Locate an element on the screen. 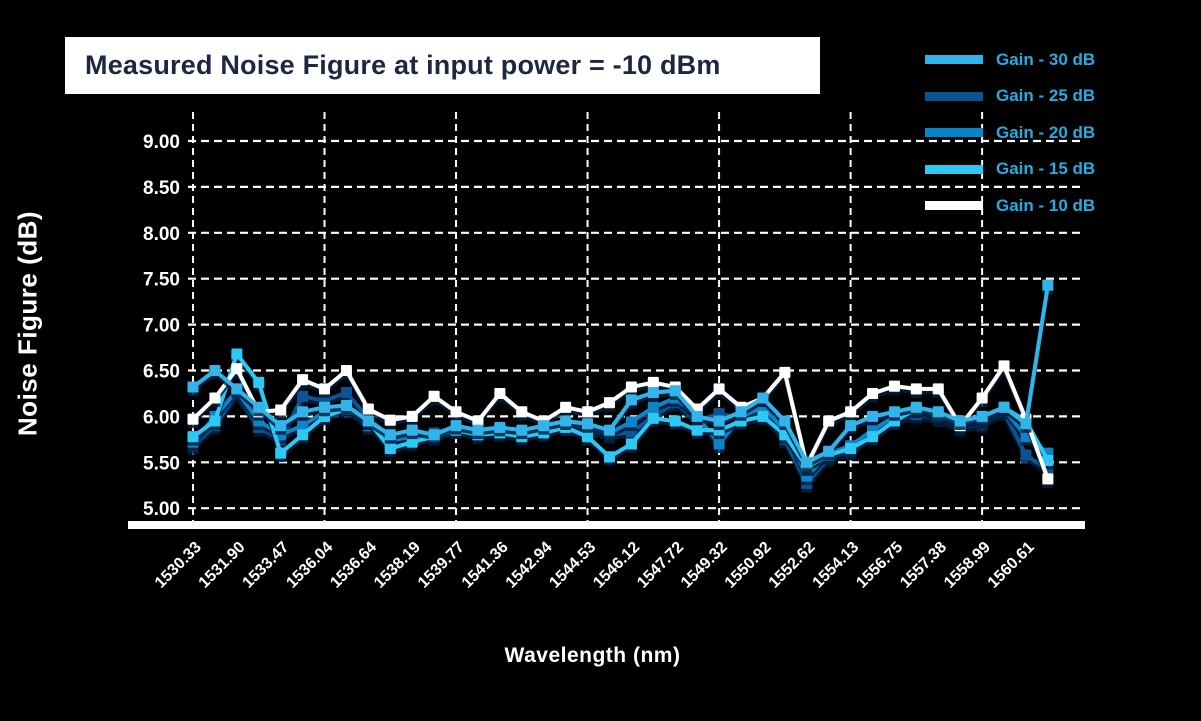 The width and height of the screenshot is (1201, 721). x-tick-label: 1544.53 is located at coordinates (572, 565).